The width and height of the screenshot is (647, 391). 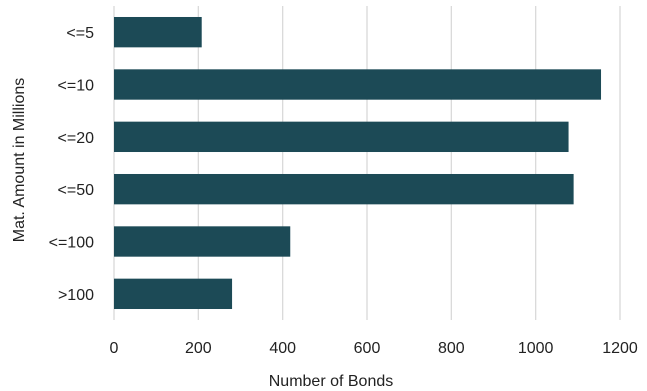 What do you see at coordinates (76, 190) in the screenshot?
I see `category-label: <=50` at bounding box center [76, 190].